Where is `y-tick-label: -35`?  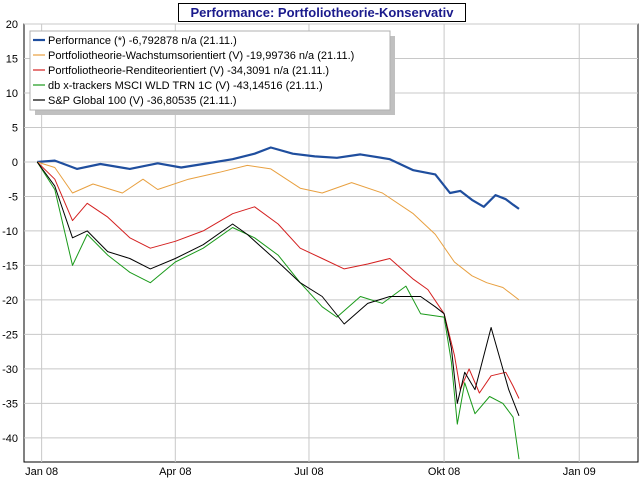
y-tick-label: -35 is located at coordinates (10, 404).